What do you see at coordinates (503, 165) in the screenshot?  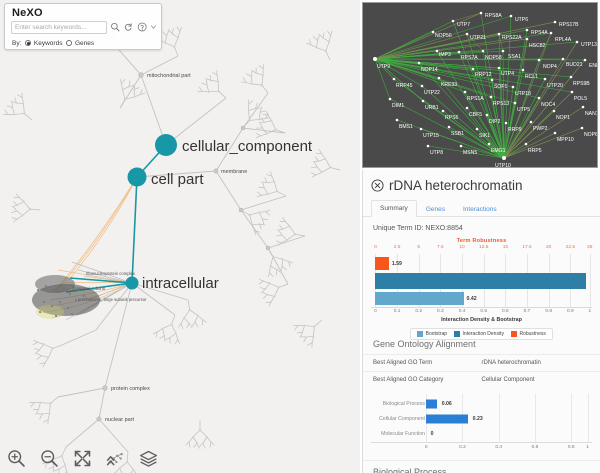 I see `gene-label-UTP10: UTP10` at bounding box center [503, 165].